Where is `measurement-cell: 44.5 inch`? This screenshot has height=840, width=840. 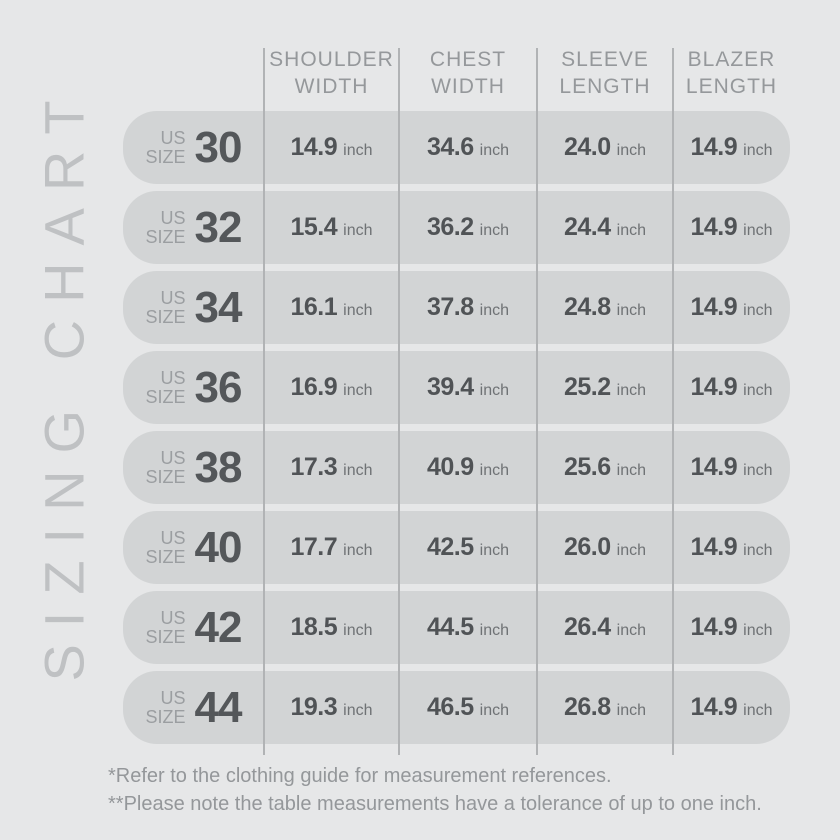
measurement-cell: 44.5 inch is located at coordinates (468, 627).